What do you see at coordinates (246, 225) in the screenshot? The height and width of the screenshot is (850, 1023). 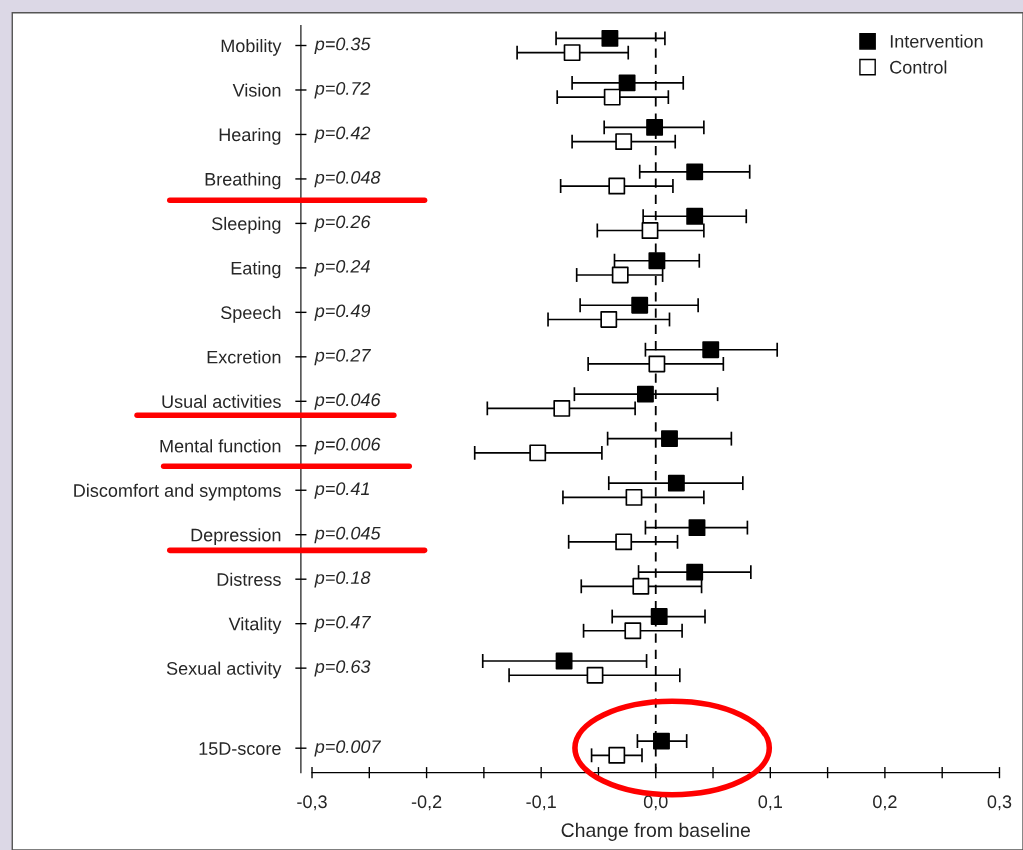 I see `y-tick-label: Sleeping` at bounding box center [246, 225].